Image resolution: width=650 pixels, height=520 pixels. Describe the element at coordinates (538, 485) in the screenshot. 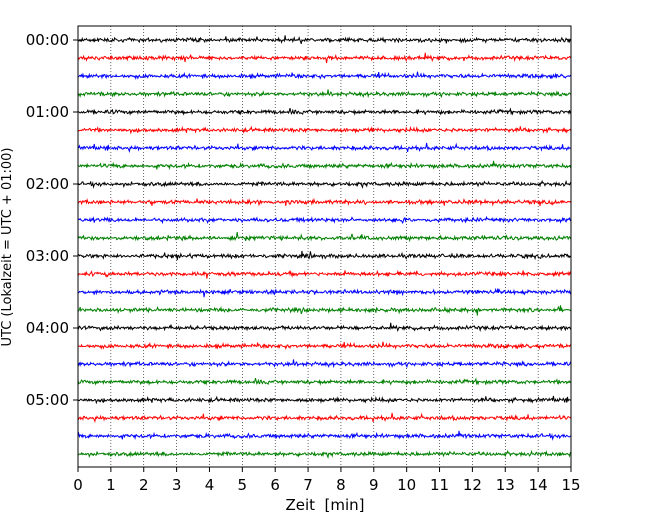

I see `x-tick-label: 14` at that location.